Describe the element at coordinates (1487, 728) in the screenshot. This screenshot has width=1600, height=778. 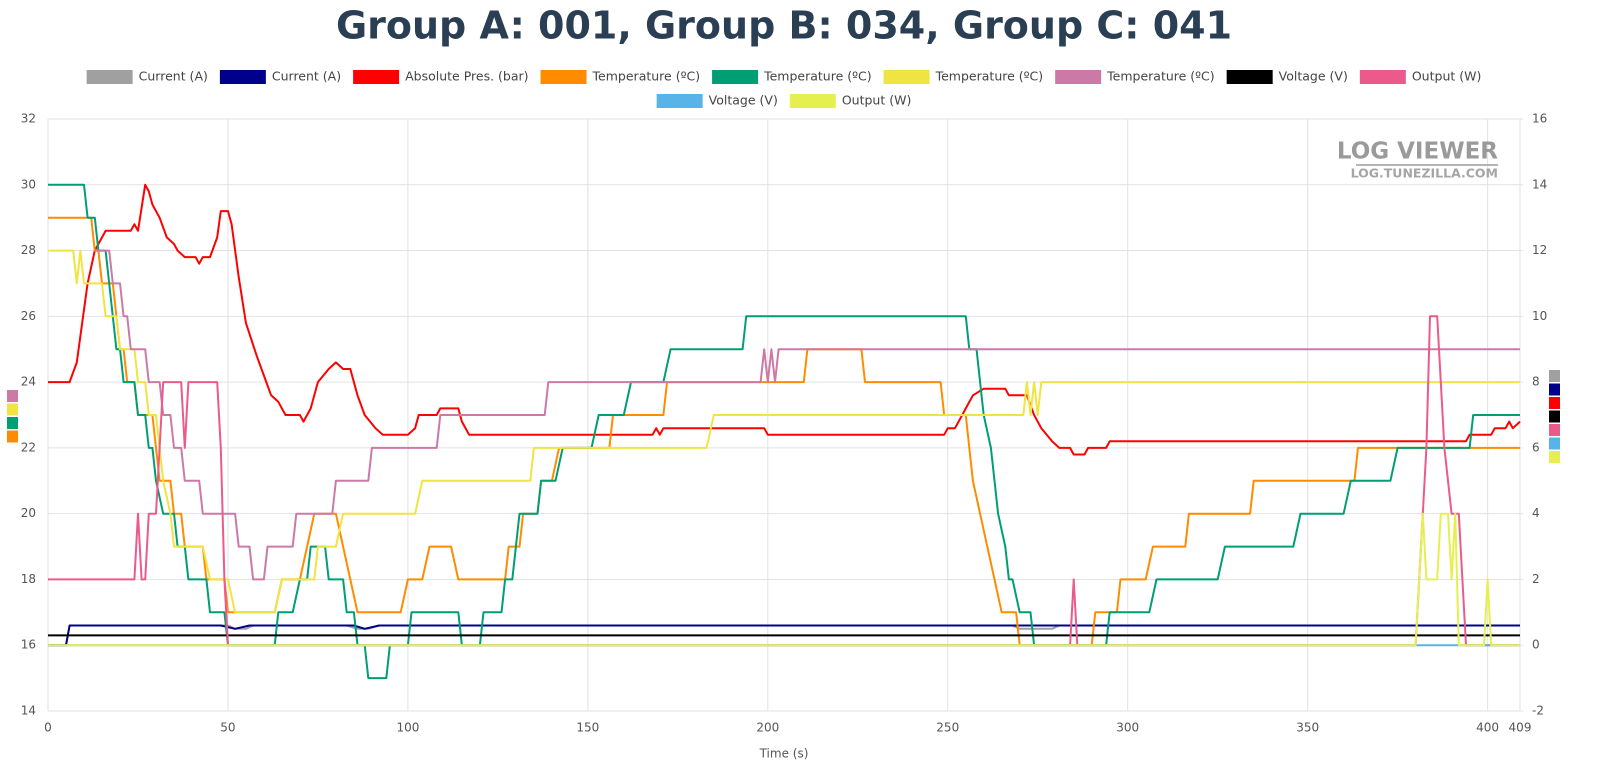
I see `x-tick-label: 400` at that location.